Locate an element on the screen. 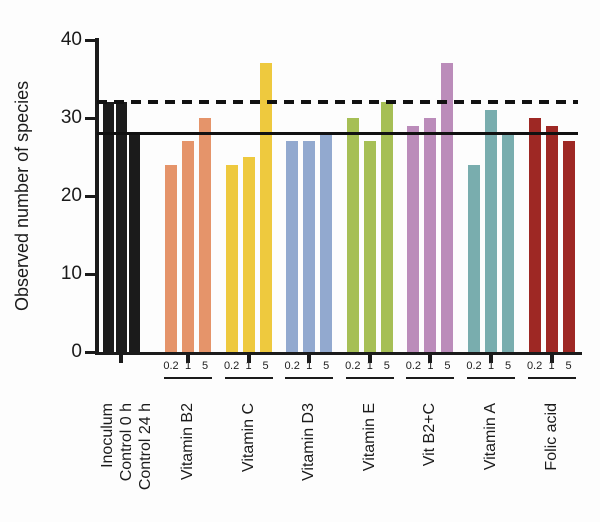 The image size is (600, 522). x-axis-line is located at coordinates (338, 353).